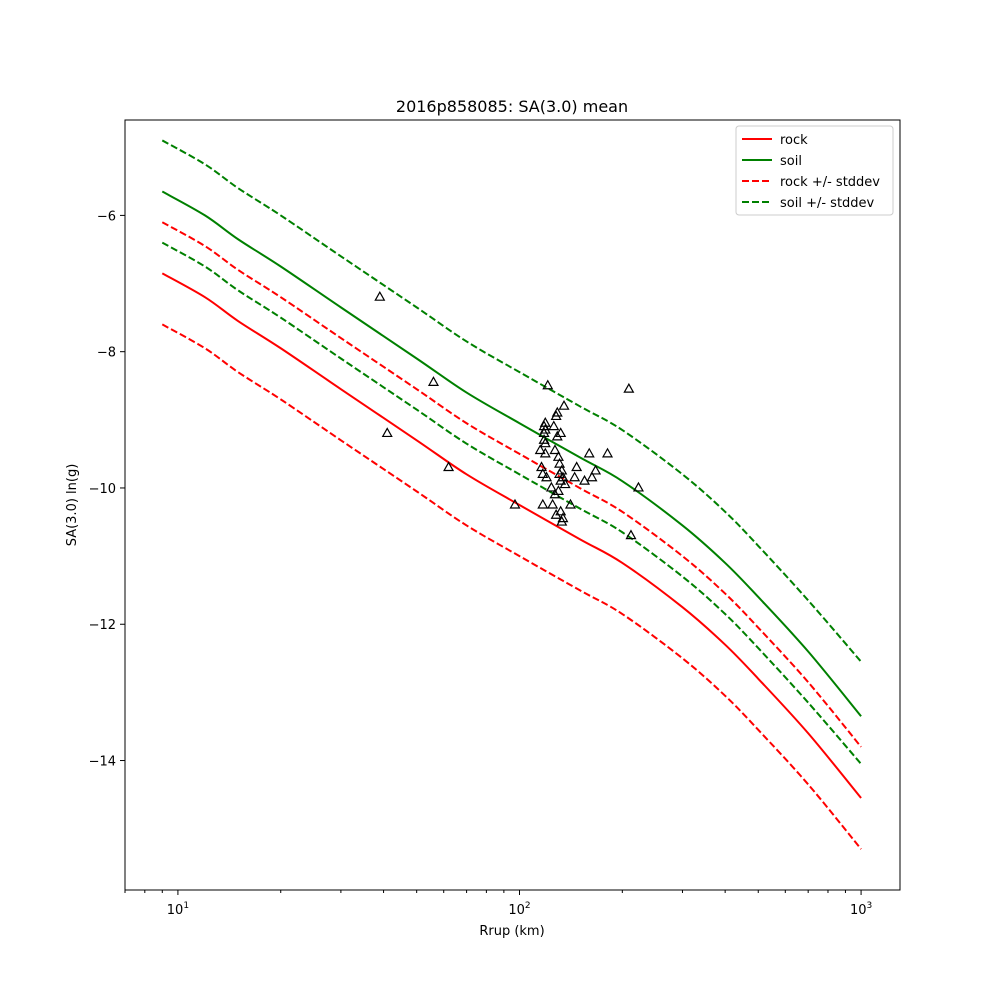 This screenshot has height=1000, width=1000. Describe the element at coordinates (512, 106) in the screenshot. I see `chart-title: 2016p858085: SA(3.0) mean` at that location.